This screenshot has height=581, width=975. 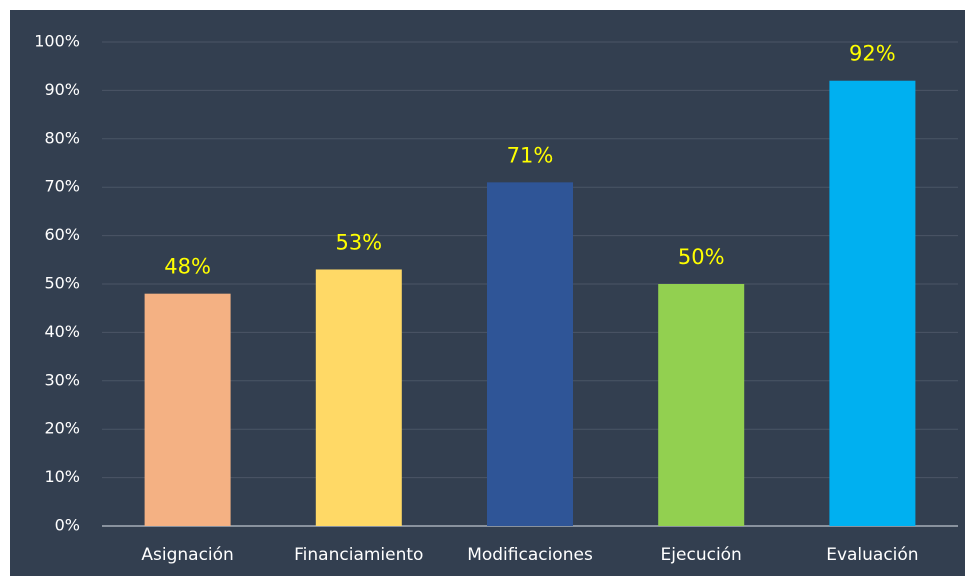 What do you see at coordinates (701, 257) in the screenshot?
I see `data-label: 50%` at bounding box center [701, 257].